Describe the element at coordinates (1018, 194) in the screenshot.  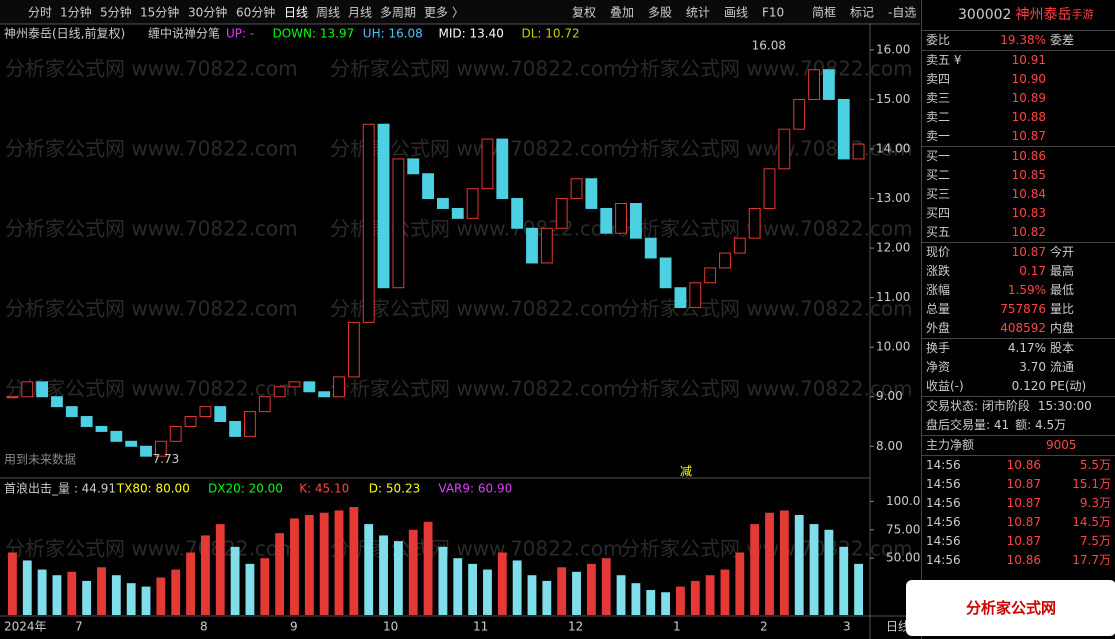
I see `order-book-row: 买三 10.84` at that location.